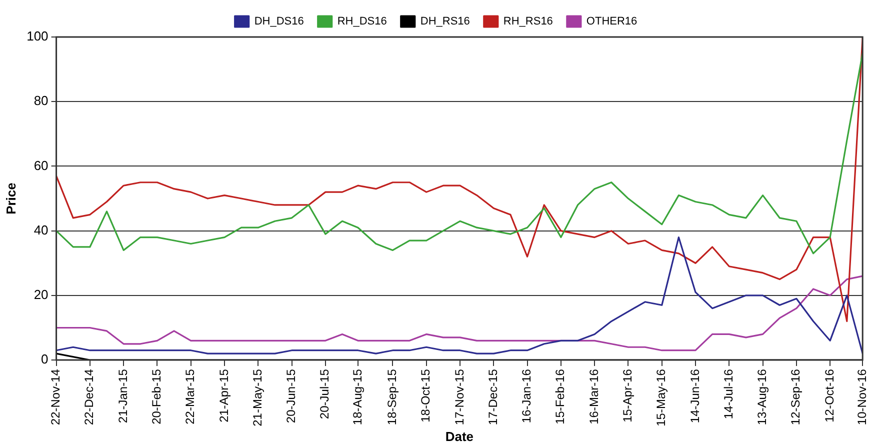 Image resolution: width=880 pixels, height=445 pixels. What do you see at coordinates (728, 394) in the screenshot?
I see `x-tick-label: 14-Jul-16` at bounding box center [728, 394].